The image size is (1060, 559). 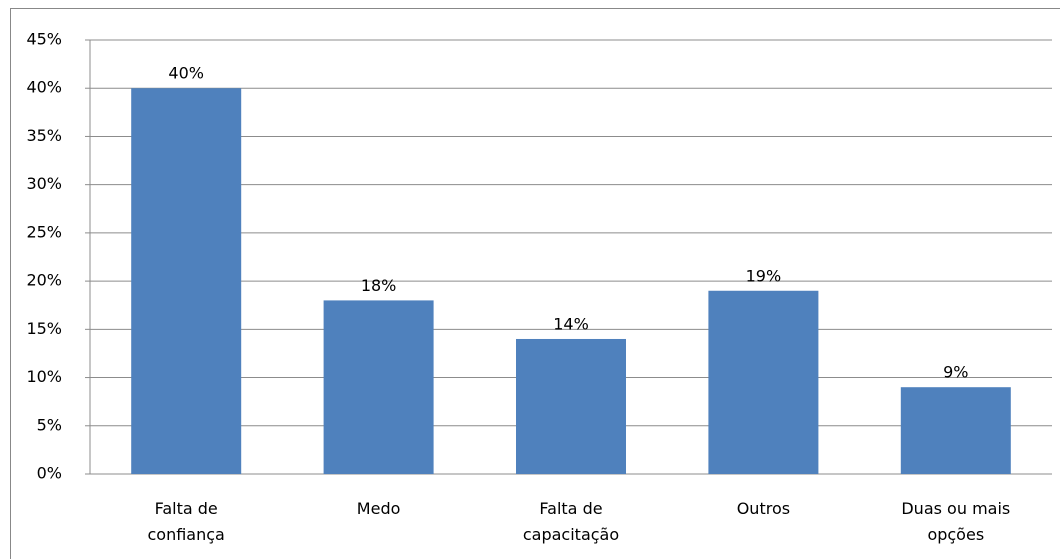 I want to click on x-tick-label: Outros, so click(x=763, y=508).